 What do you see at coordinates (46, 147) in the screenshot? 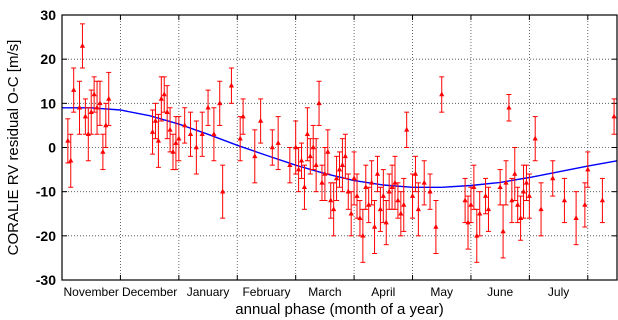
I see `y-tick-labels: -30 -20 -10 0 10 20 30` at bounding box center [46, 147].